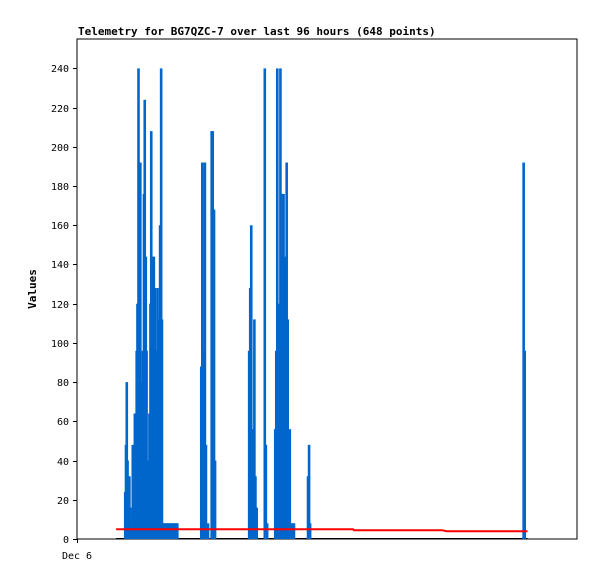 This screenshot has width=597, height=579. Describe the element at coordinates (66, 540) in the screenshot. I see `y-tick-label: 0` at that location.